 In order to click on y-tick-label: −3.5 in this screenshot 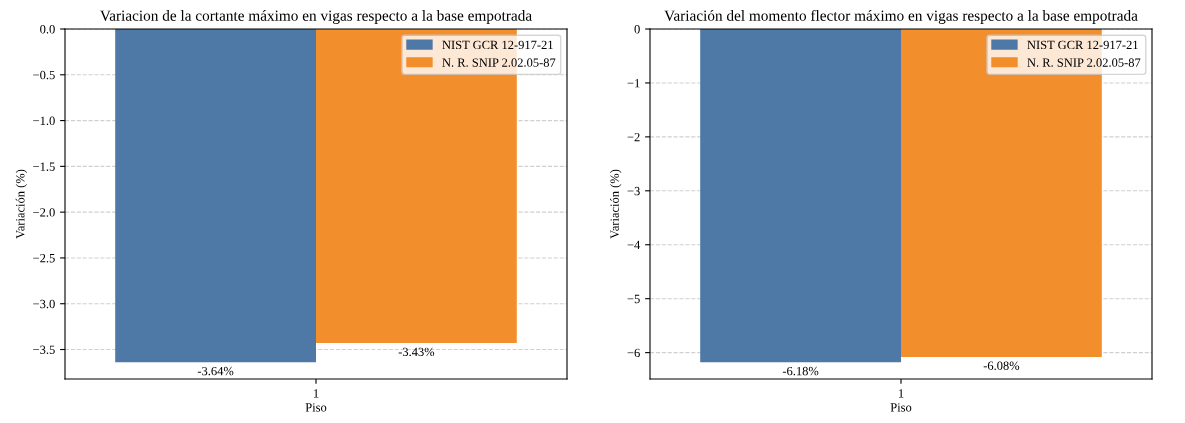, I will do `click(44, 350)`.